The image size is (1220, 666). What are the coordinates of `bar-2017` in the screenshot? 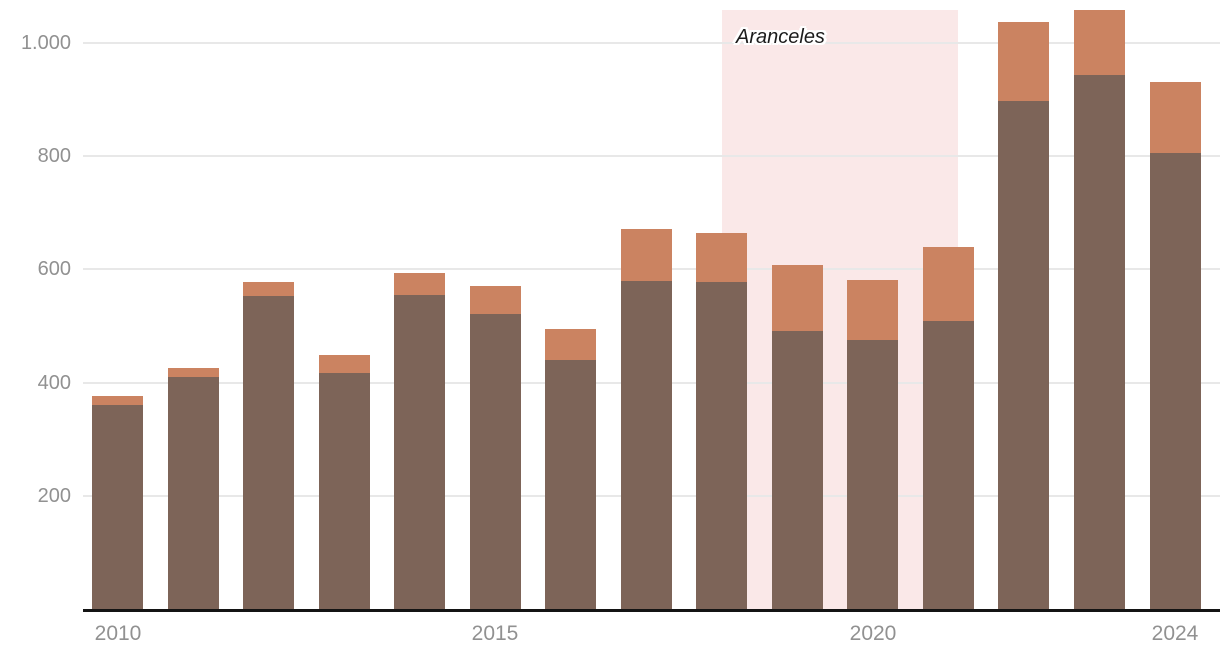 It's located at (646, 419).